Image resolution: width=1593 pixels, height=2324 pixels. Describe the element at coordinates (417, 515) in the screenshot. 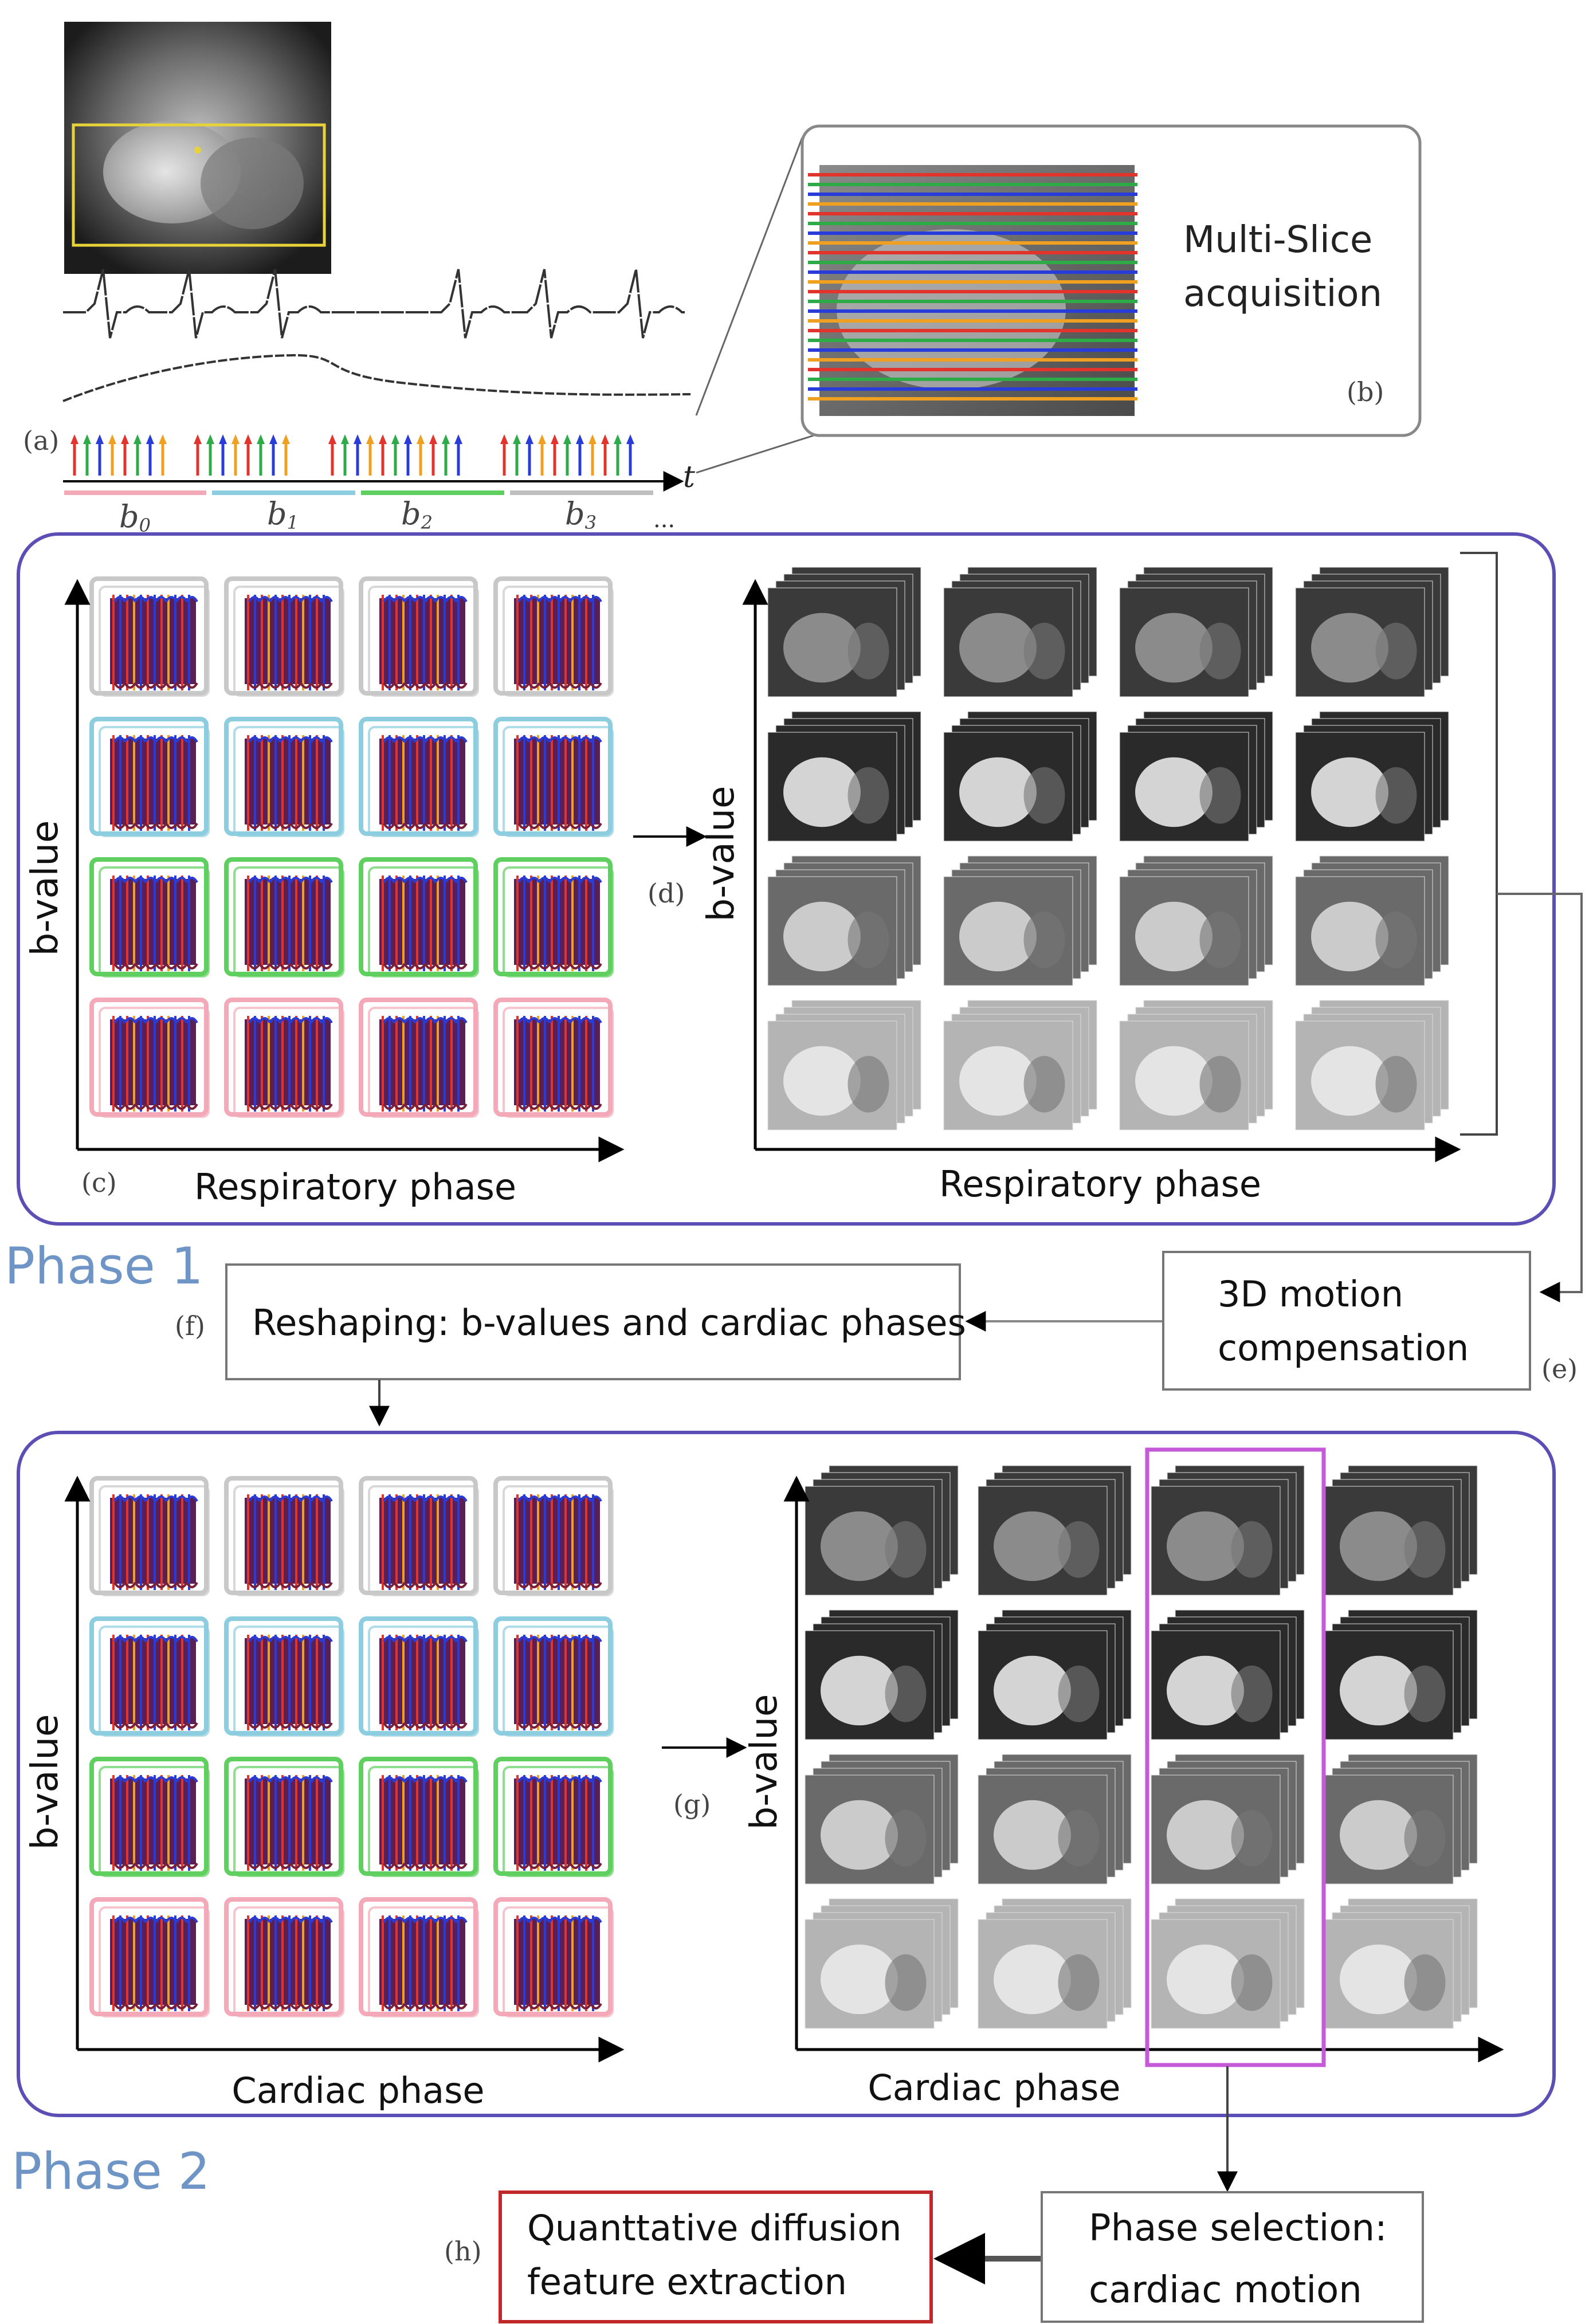

I see `b2-label: b2` at that location.